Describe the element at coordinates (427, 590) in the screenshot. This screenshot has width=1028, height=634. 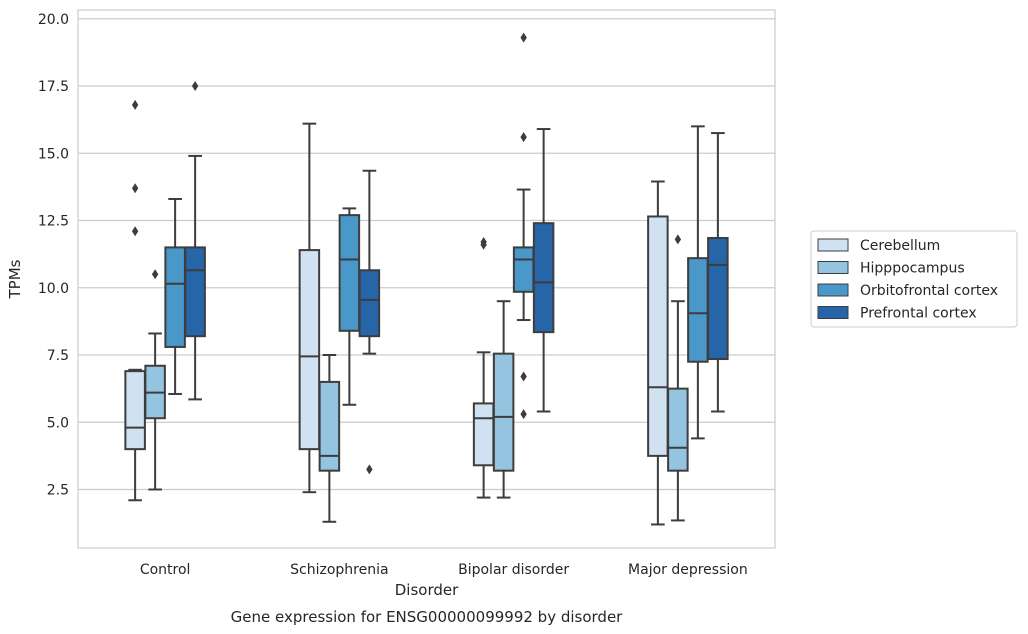
I see `x-axis-title: Disorder` at that location.